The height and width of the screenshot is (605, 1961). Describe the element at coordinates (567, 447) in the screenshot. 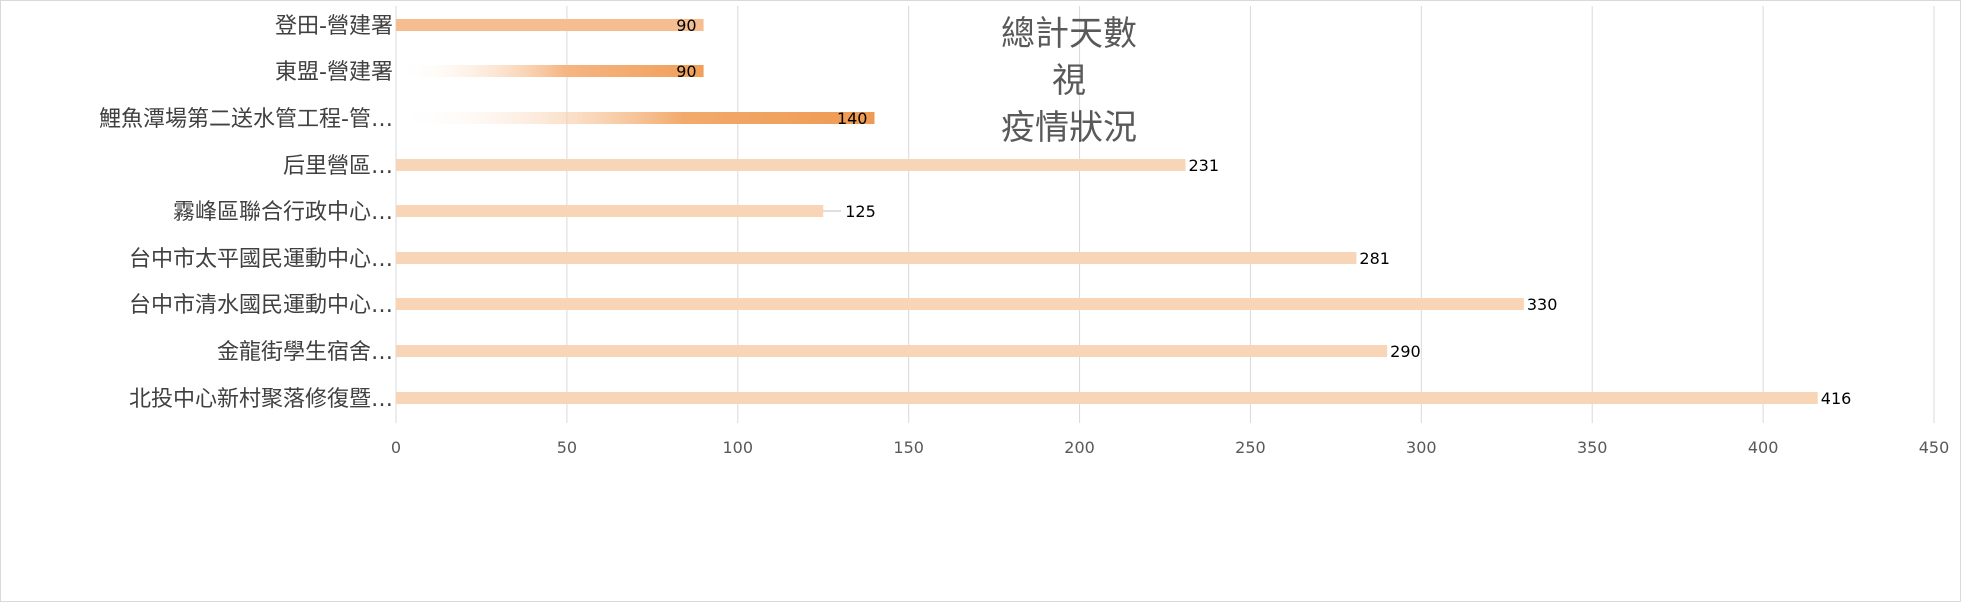

I see `x-tick-label: 50` at that location.